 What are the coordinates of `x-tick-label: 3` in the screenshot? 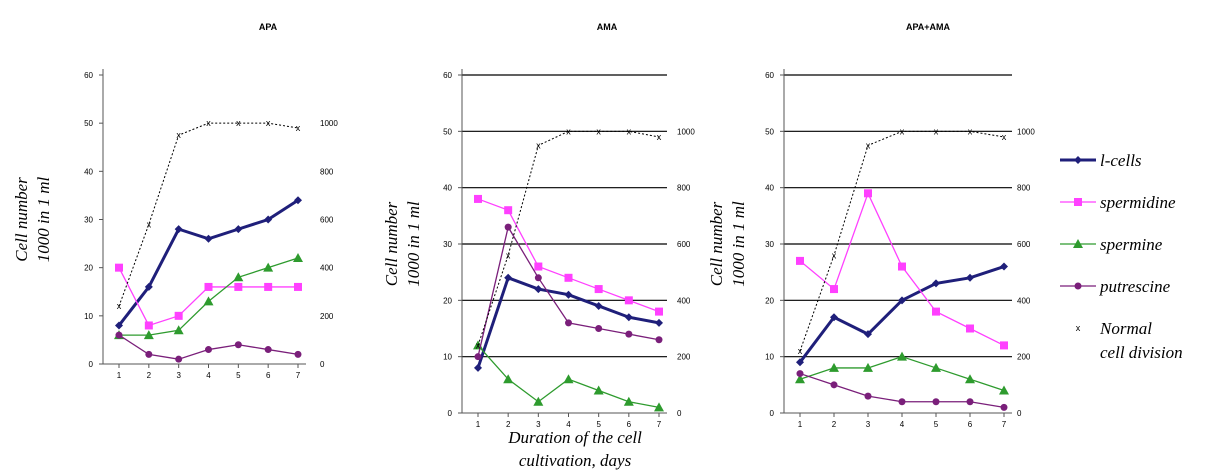 It's located at (178, 375).